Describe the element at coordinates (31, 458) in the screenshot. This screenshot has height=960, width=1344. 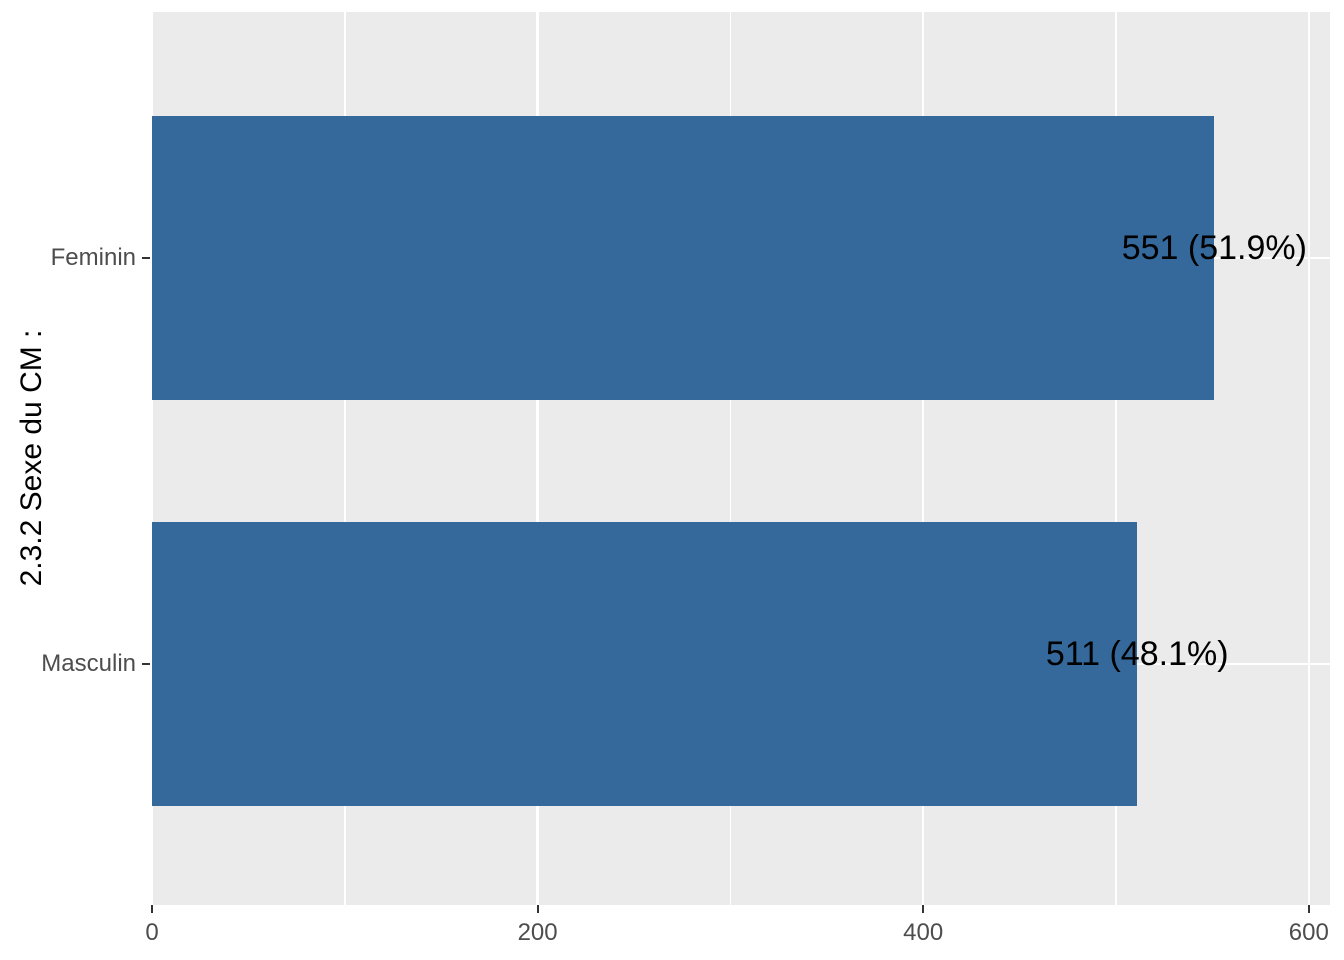
I see `y-axis-title: 2.3.2 Sexe du CM :` at that location.